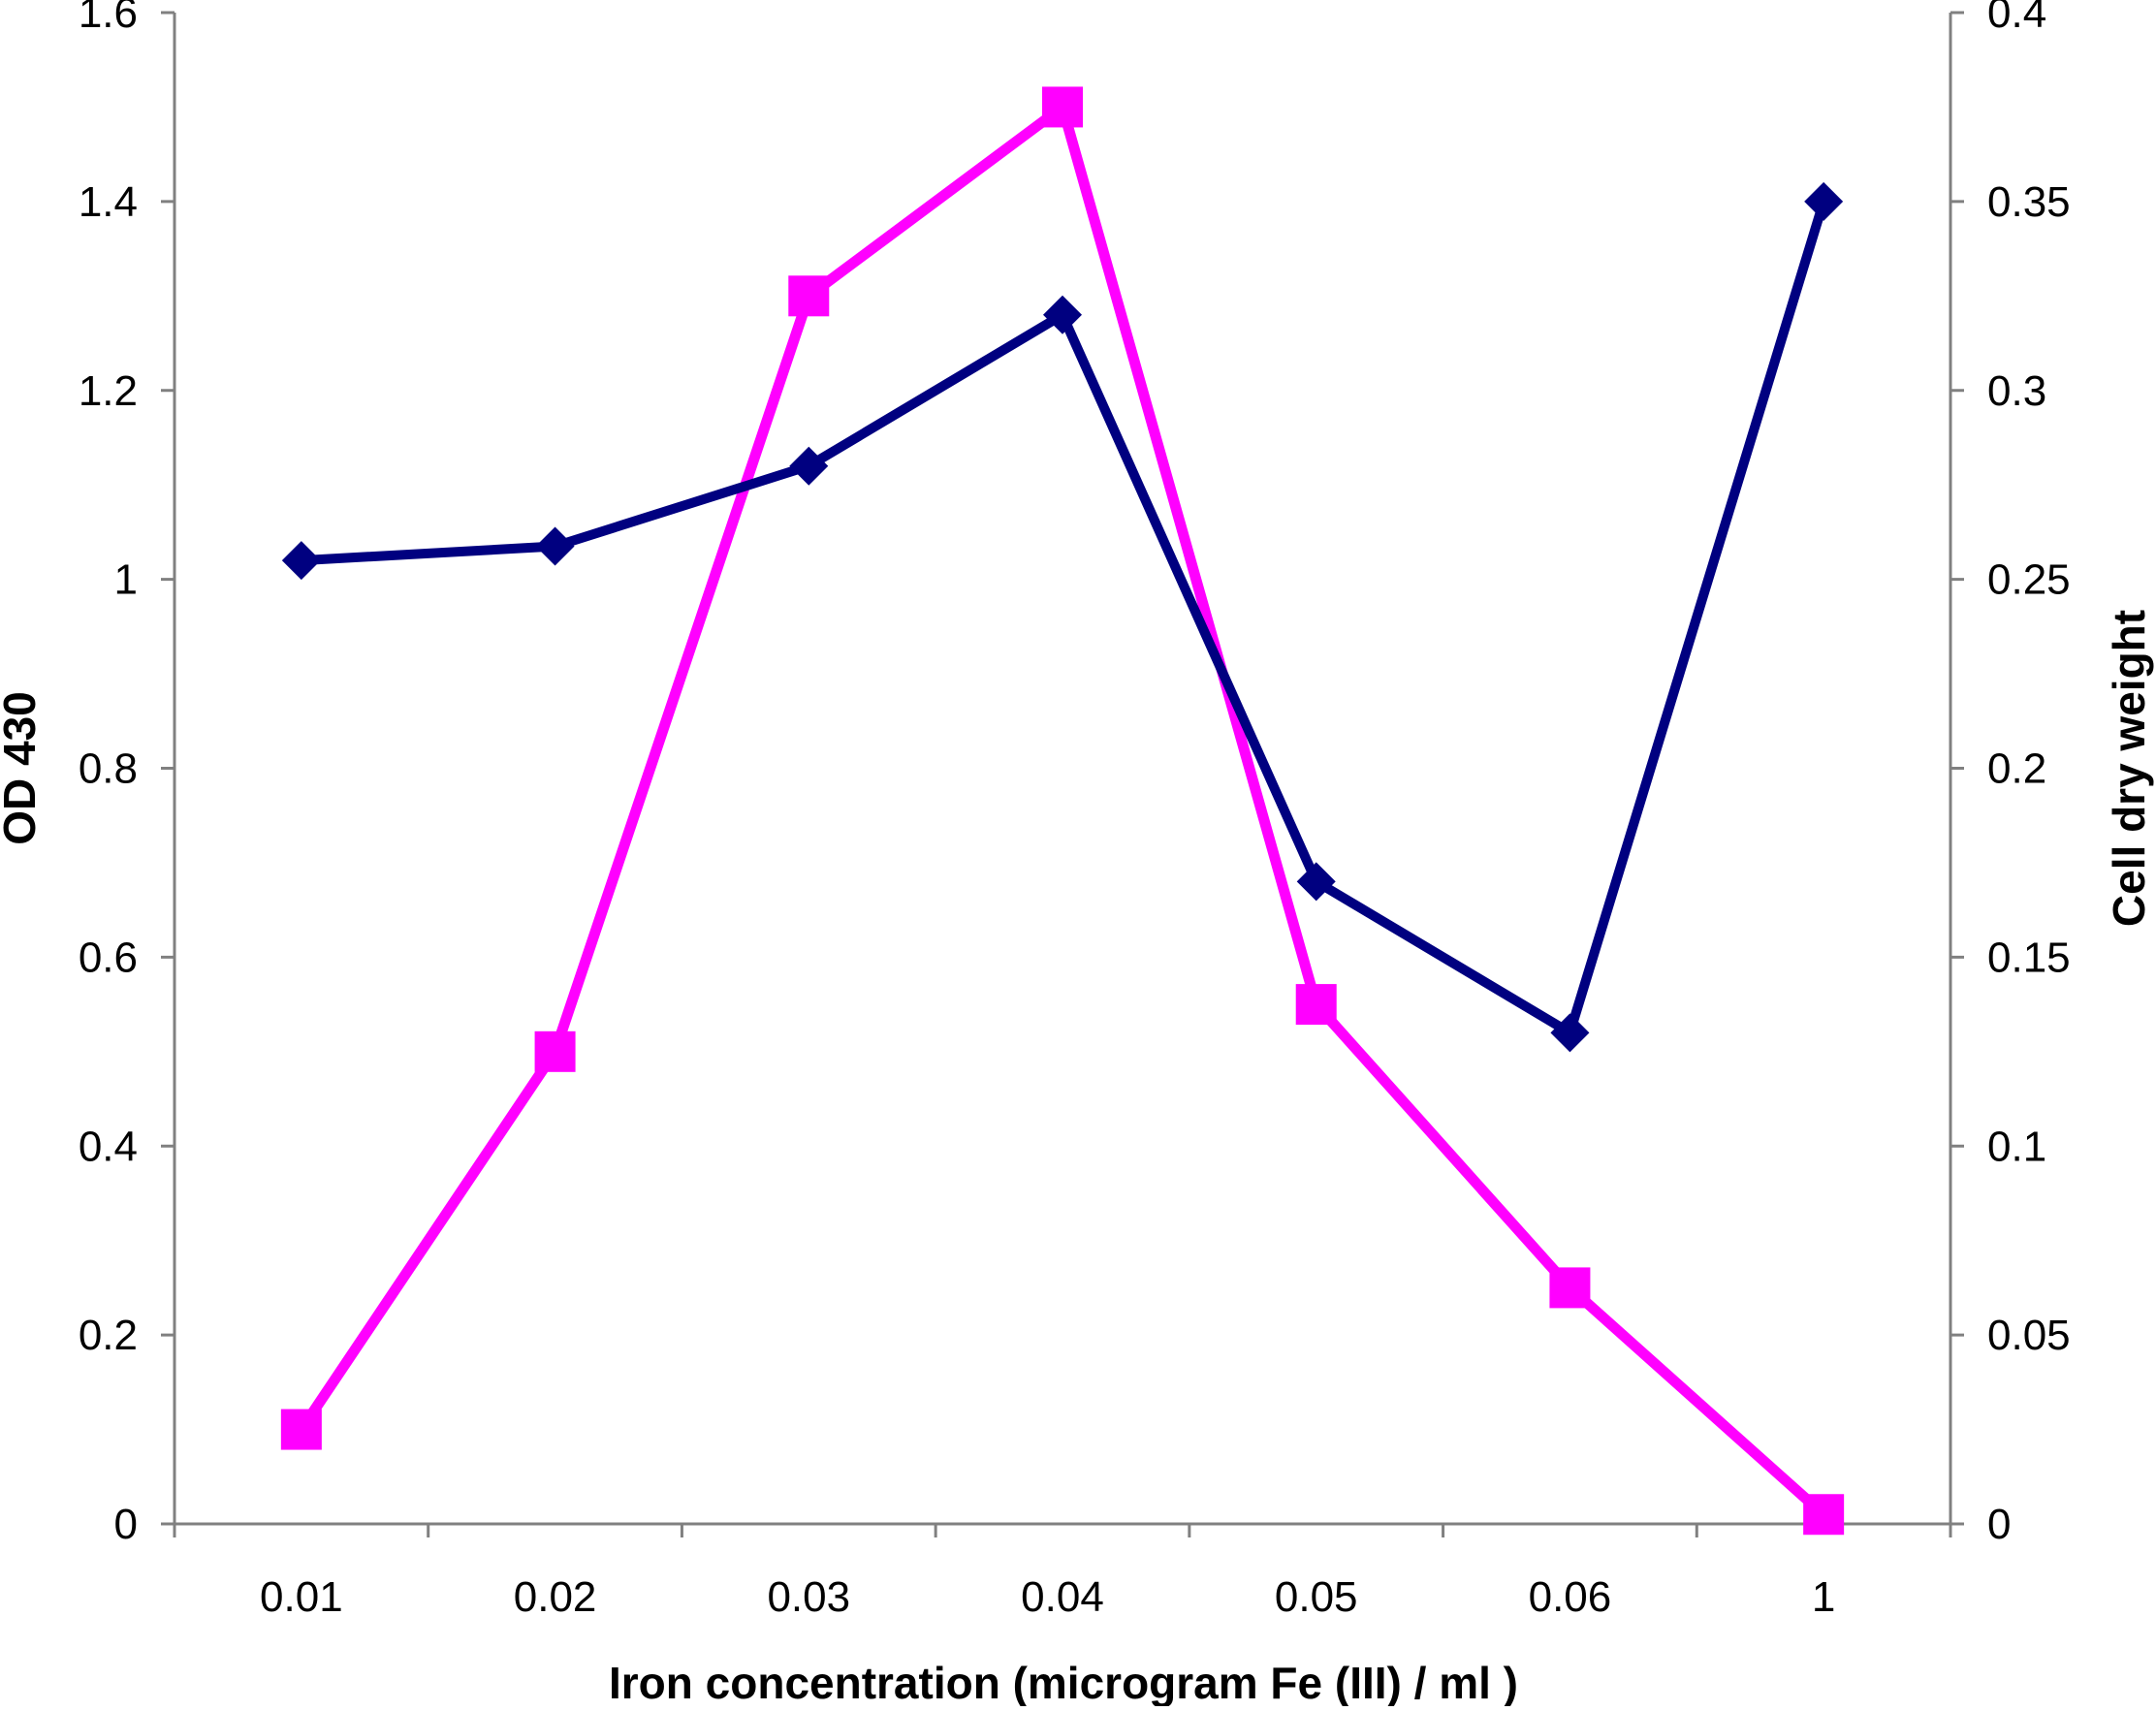  Describe the element at coordinates (108, 1146) in the screenshot. I see `left-y-tick-label: 0.4` at that location.